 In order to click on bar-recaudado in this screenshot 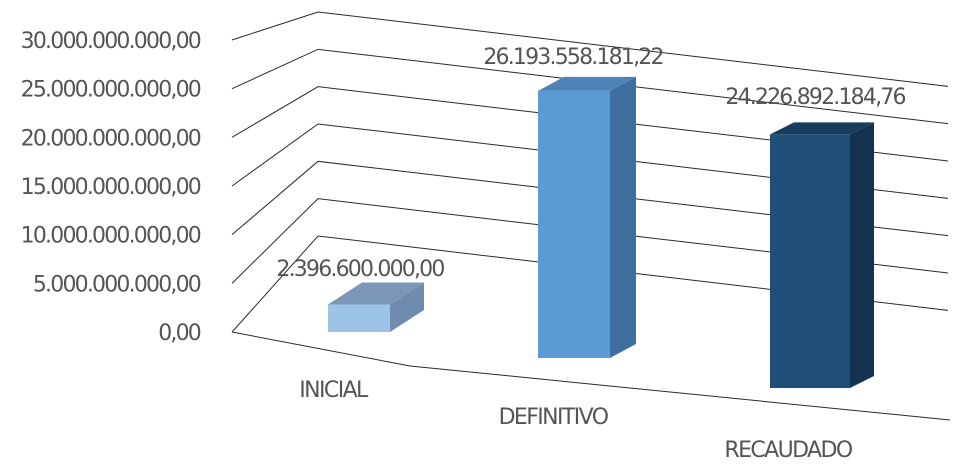, I will do `click(822, 255)`.